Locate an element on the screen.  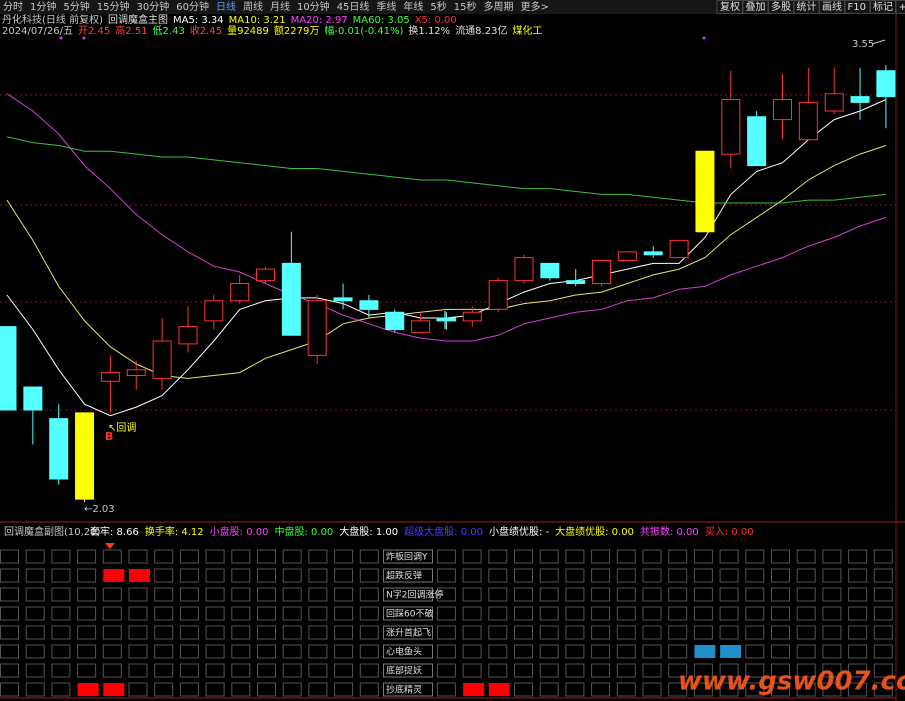
buy-signal: B is located at coordinates (109, 436).